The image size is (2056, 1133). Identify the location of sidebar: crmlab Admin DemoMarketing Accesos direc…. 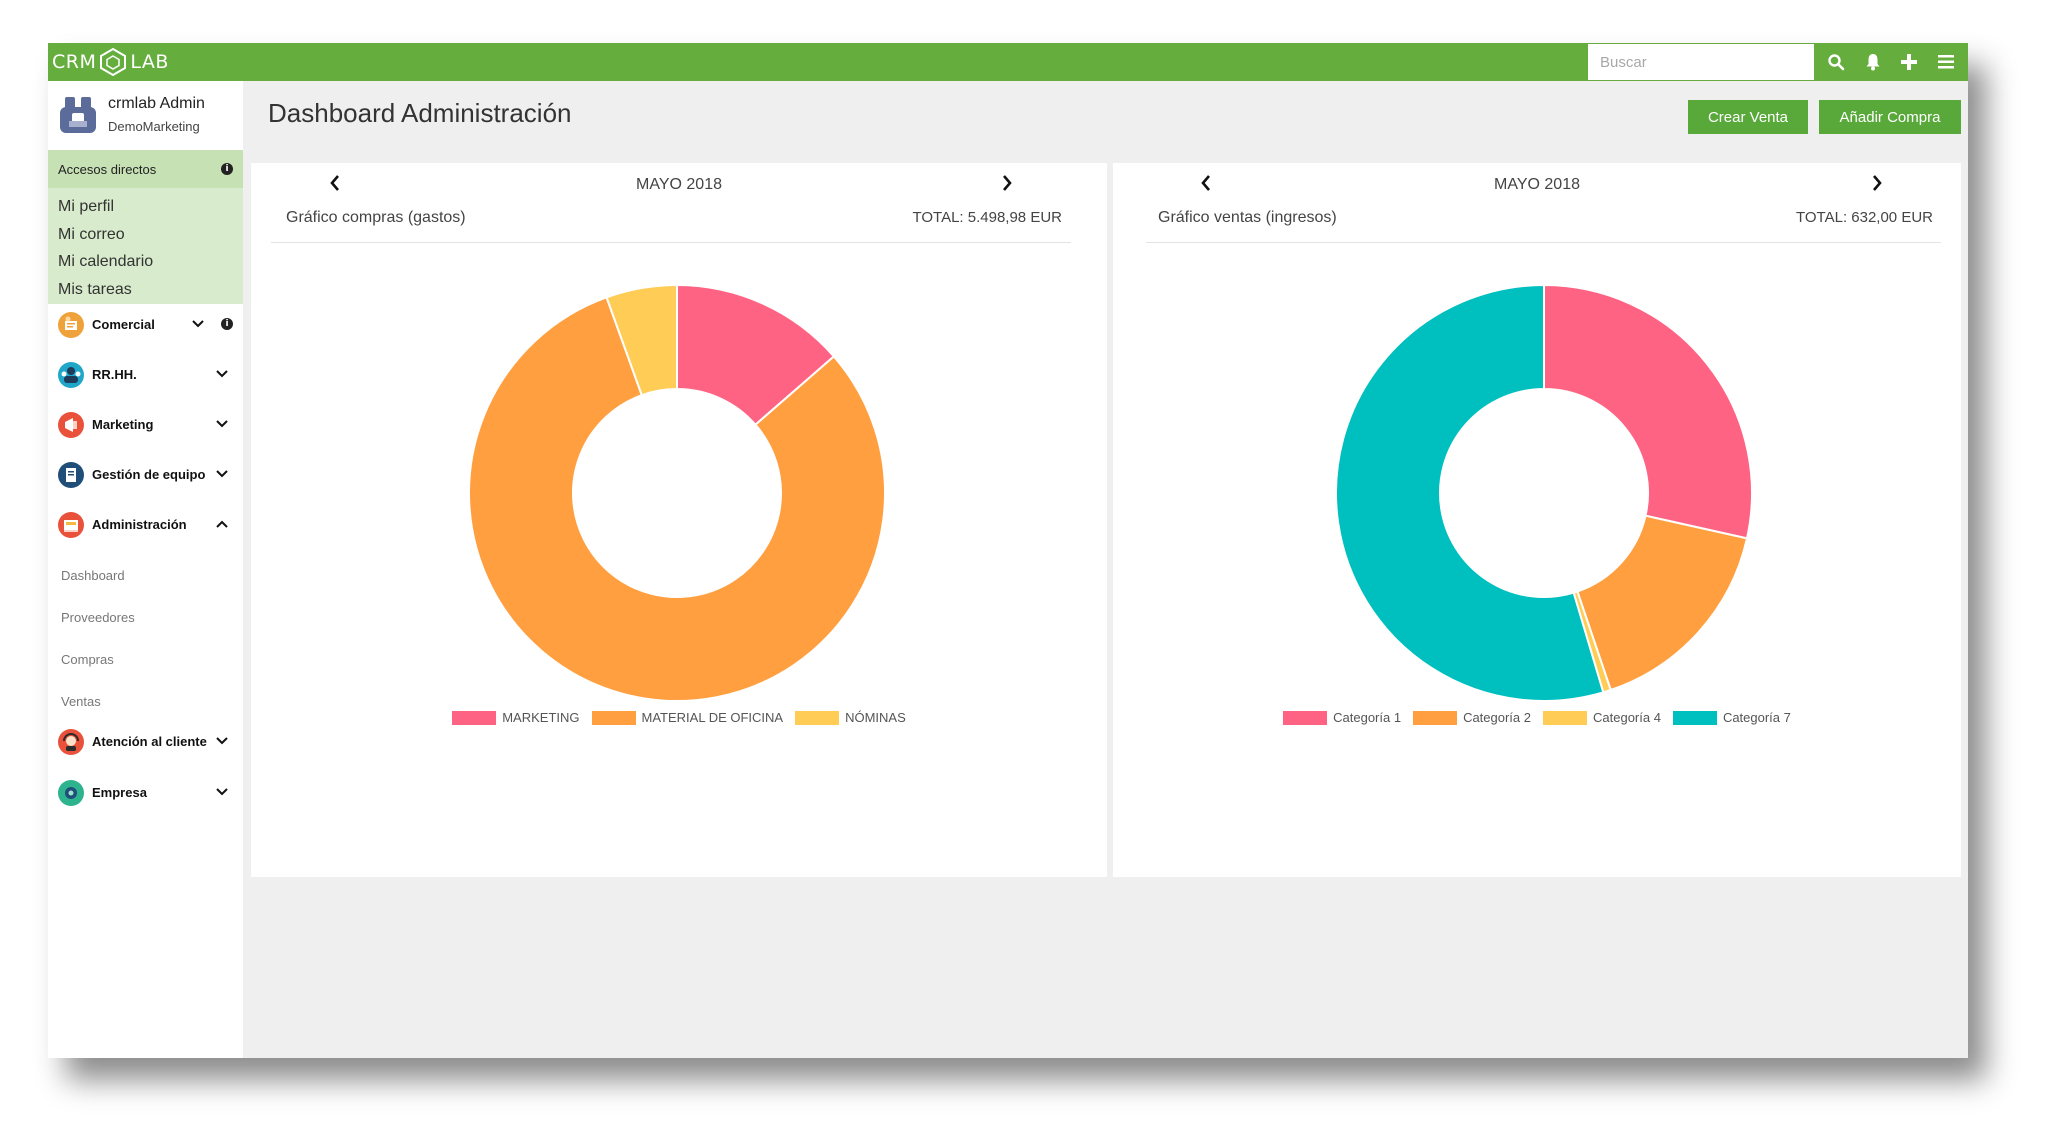
(145, 569).